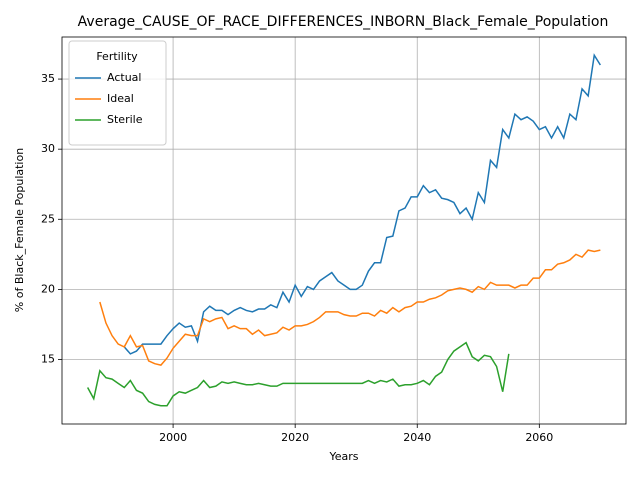 The width and height of the screenshot is (640, 480). Describe the element at coordinates (173, 437) in the screenshot. I see `x-tick-label: 2000` at that location.